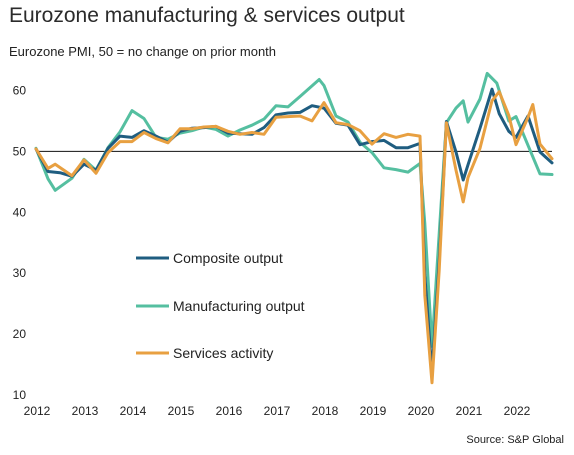  Describe the element at coordinates (517, 411) in the screenshot. I see `x-tick-label: 2022` at that location.